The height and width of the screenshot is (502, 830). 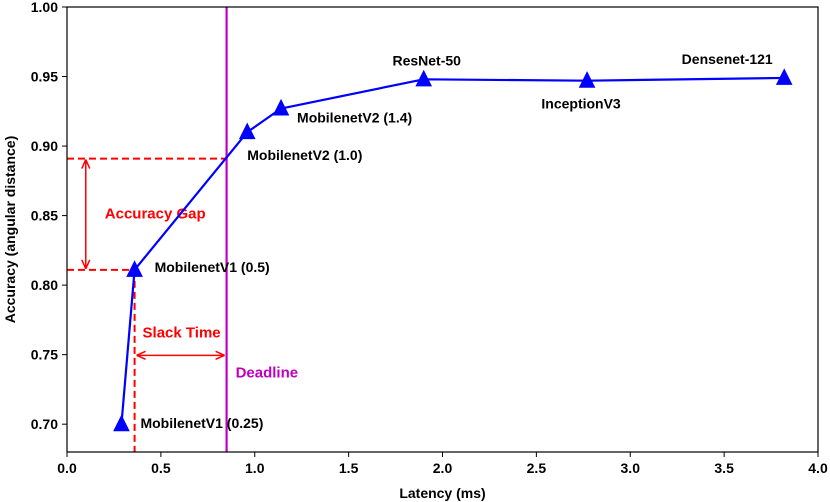 What do you see at coordinates (443, 468) in the screenshot?
I see `x-tick-label: 2.0` at bounding box center [443, 468].